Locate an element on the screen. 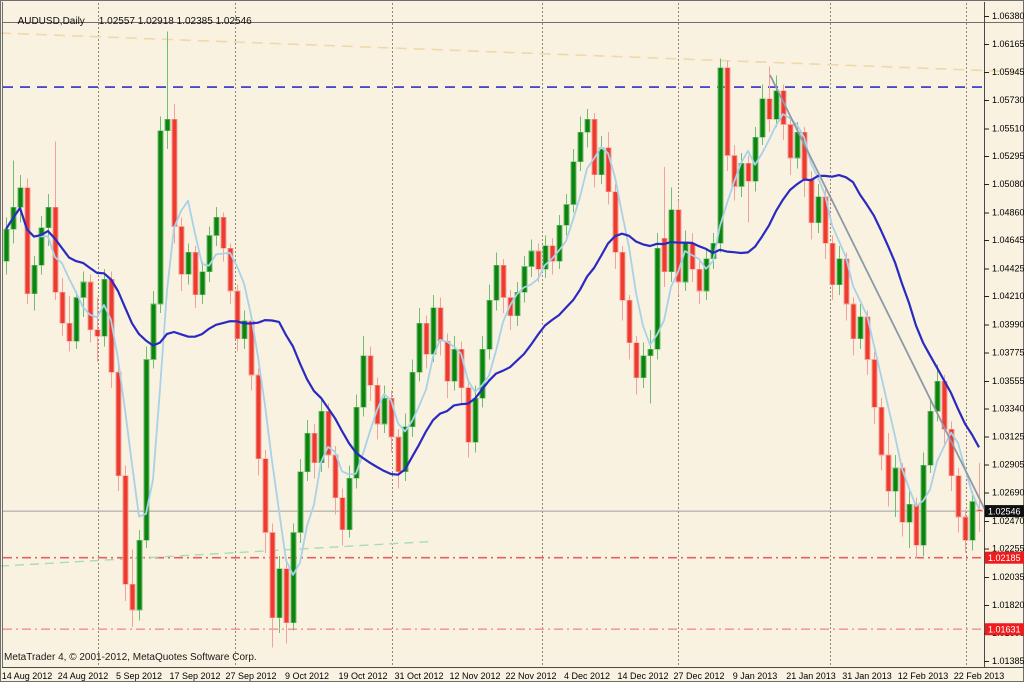  price-tag-label: 1.02185 is located at coordinates (1004, 558).